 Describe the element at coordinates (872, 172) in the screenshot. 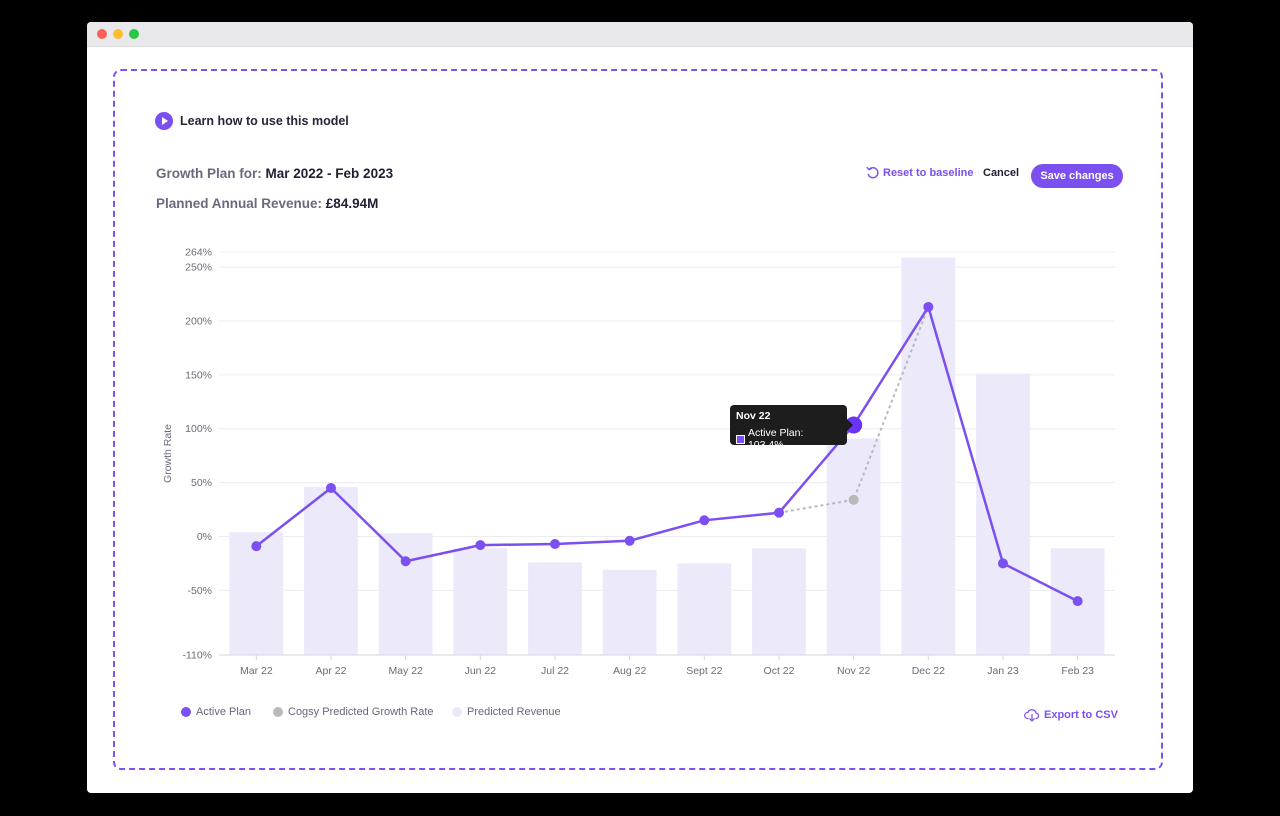

I see `reset-icon` at that location.